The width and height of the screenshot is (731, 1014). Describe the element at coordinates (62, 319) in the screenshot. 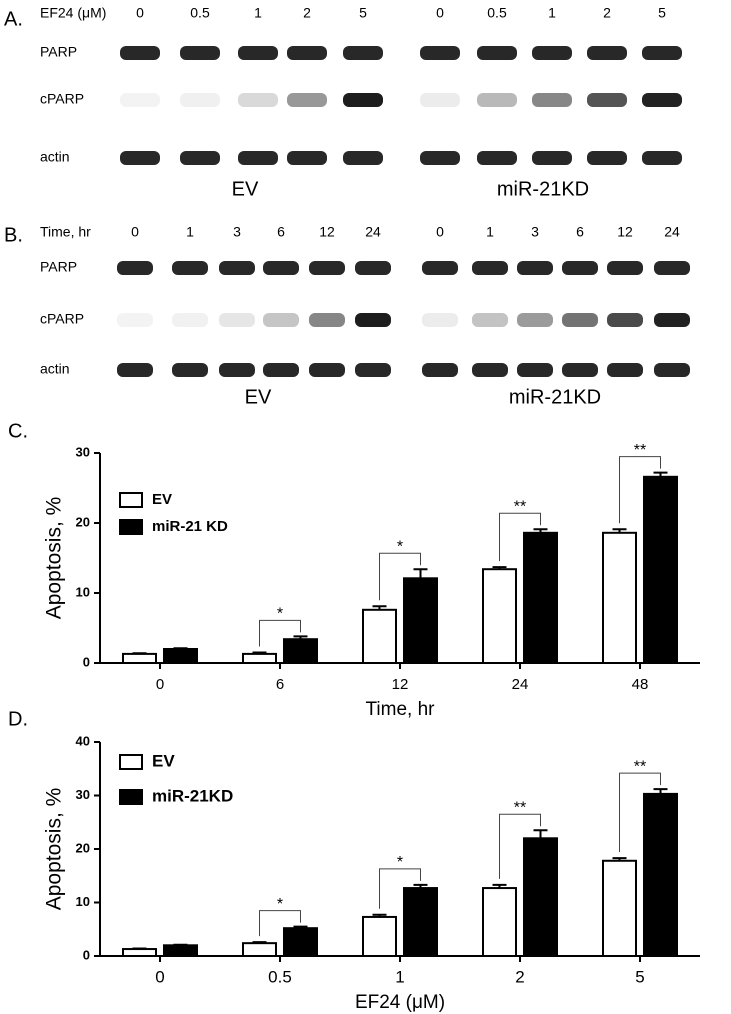

I see `row-label: cPARP` at that location.